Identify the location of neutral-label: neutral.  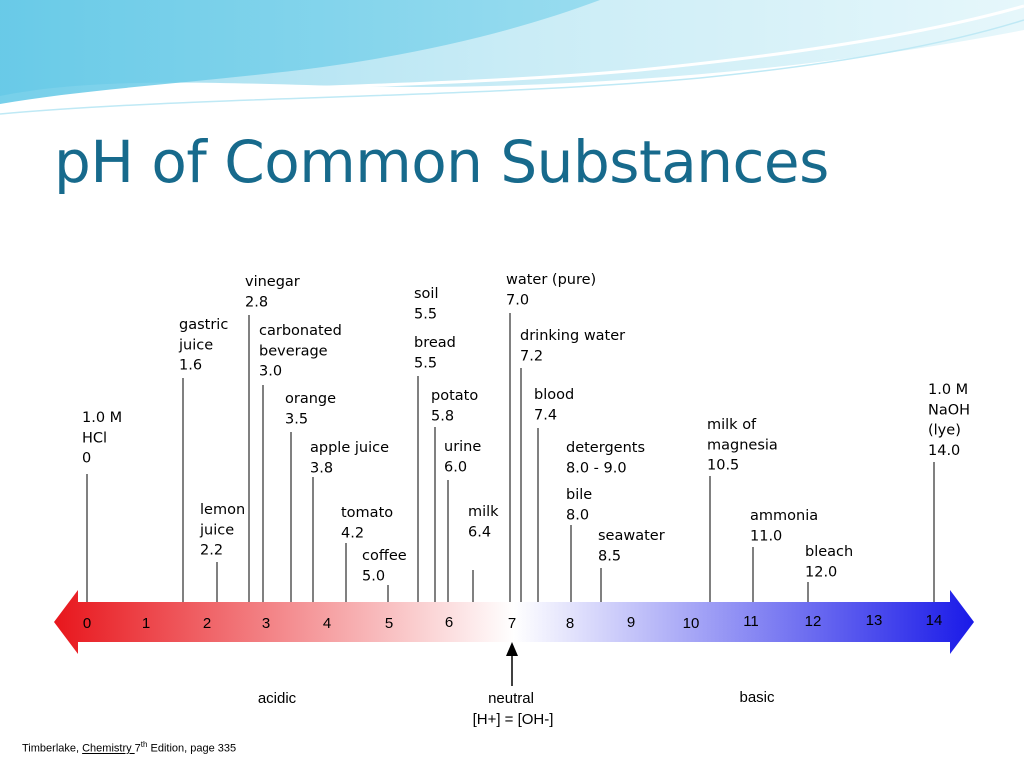
(511, 698).